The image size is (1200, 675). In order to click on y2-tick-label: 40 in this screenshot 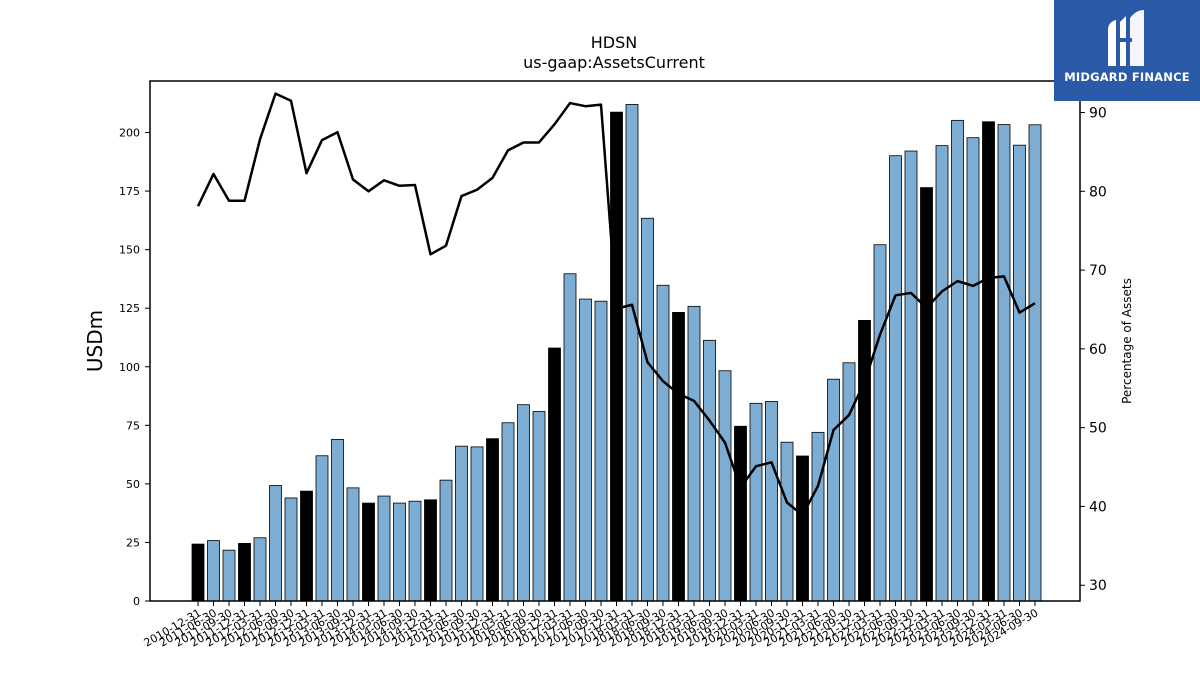, I will do `click(1098, 507)`.